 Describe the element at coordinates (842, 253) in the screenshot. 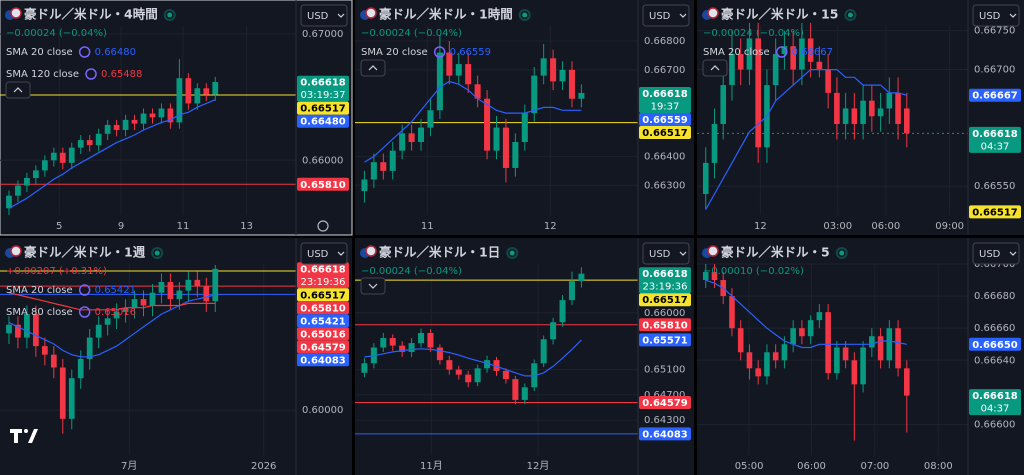

I see `market-status` at that location.